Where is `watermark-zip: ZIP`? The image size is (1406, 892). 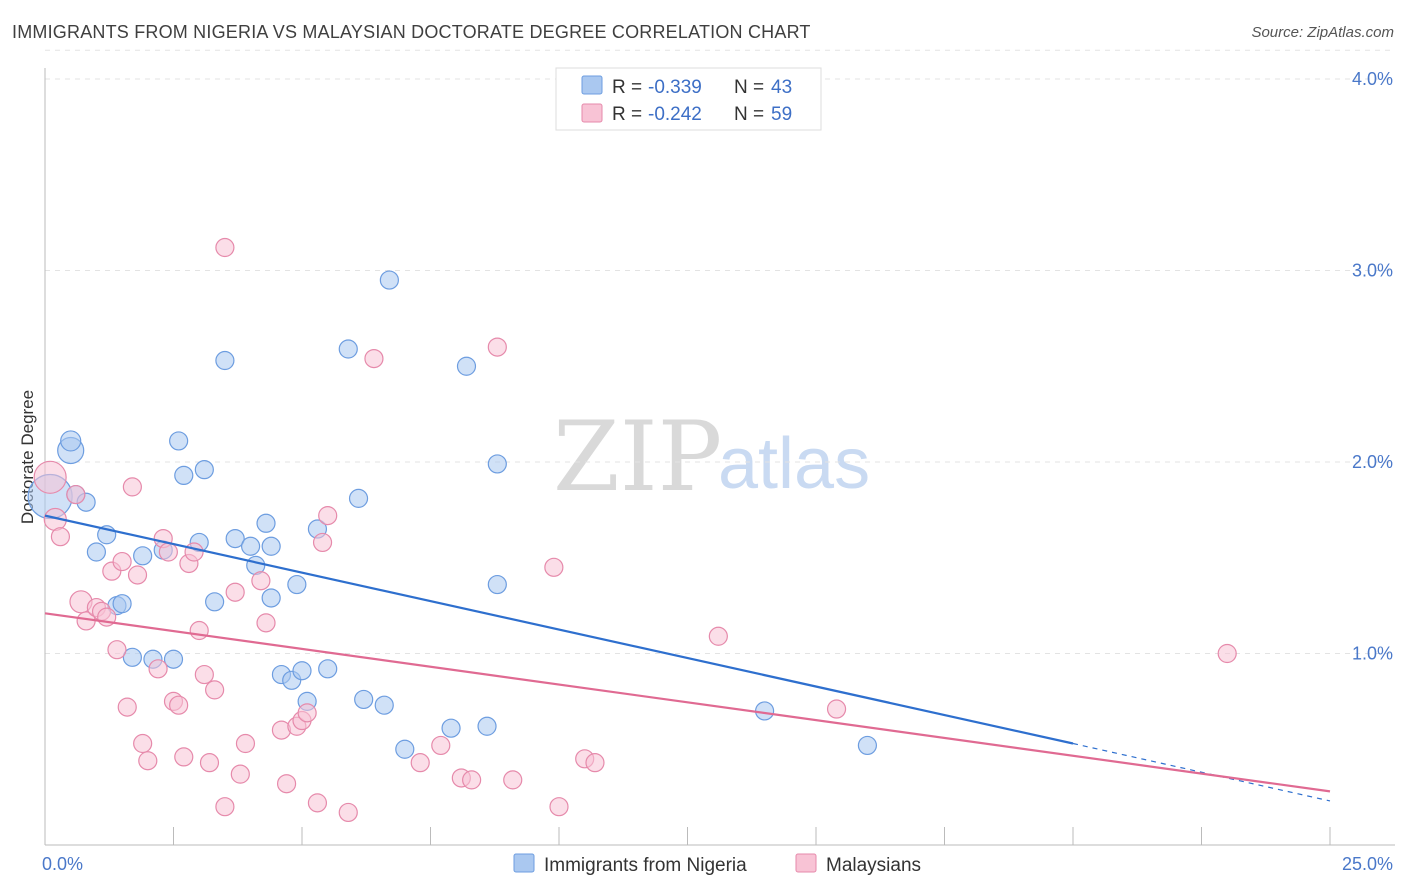
watermark-zip: ZIP is located at coordinates (637, 457).